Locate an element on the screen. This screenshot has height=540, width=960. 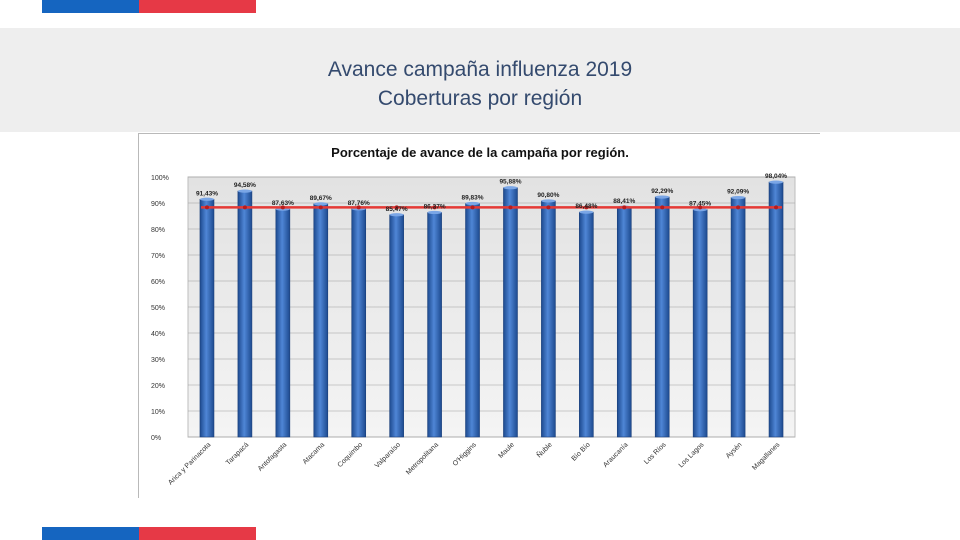
top-accent-red is located at coordinates (197, 6).